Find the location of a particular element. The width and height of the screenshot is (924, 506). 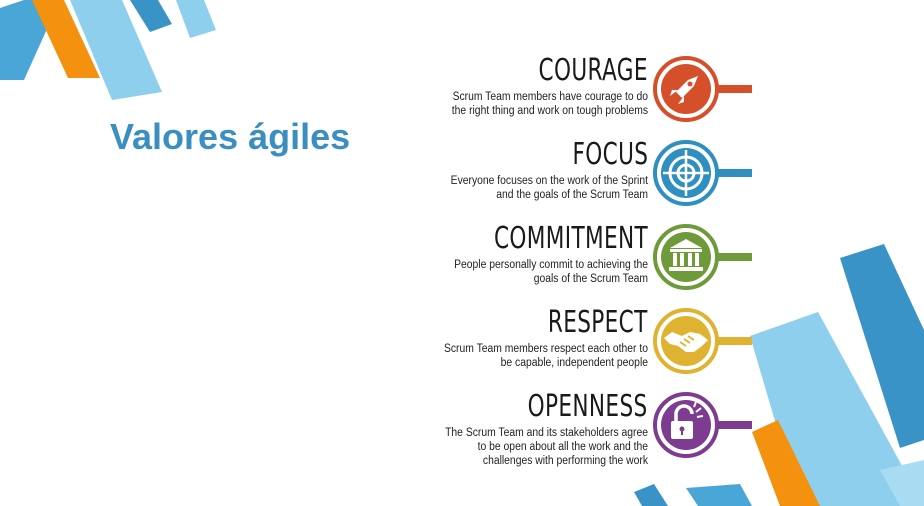

value-name: FOCUS is located at coordinates (610, 154).